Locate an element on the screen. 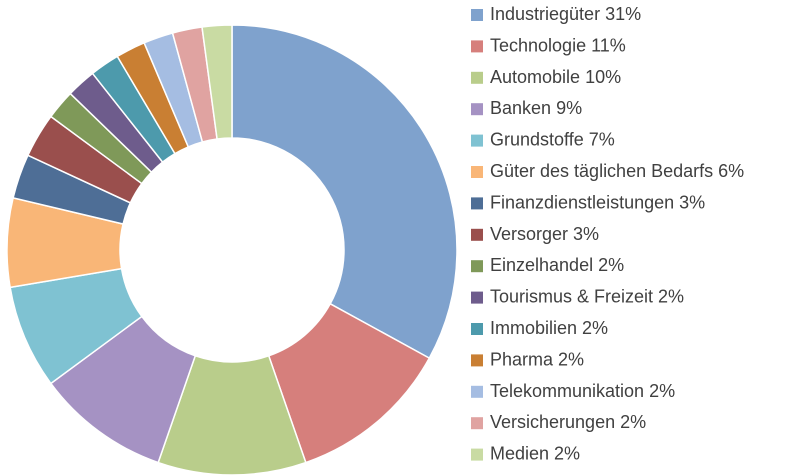  legend-name: Immobilien is located at coordinates (533, 328).